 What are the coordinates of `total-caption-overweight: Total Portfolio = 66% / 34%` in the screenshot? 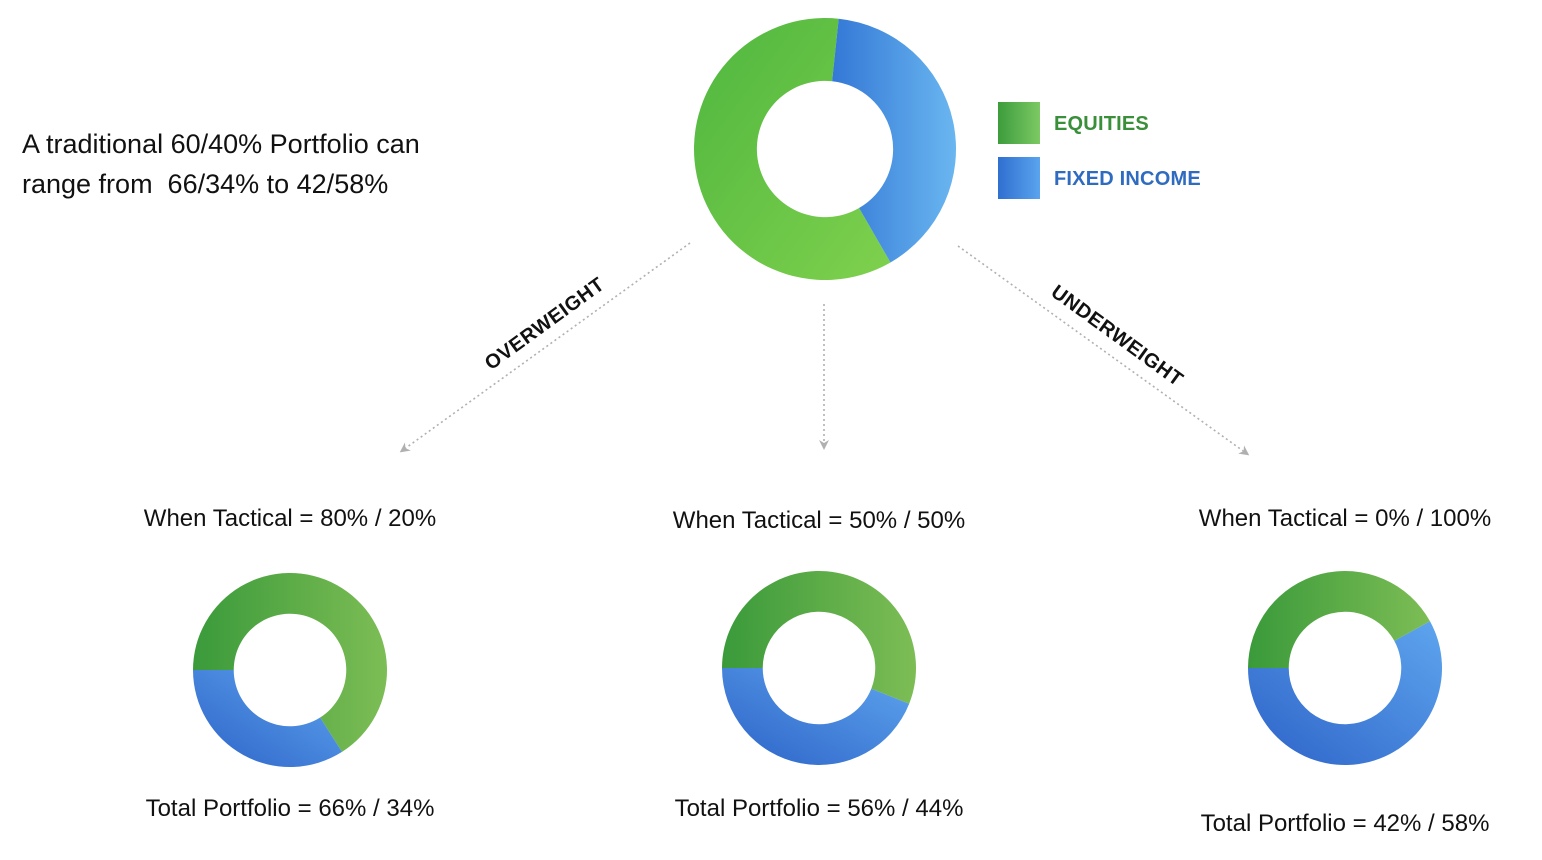 It's located at (290, 808).